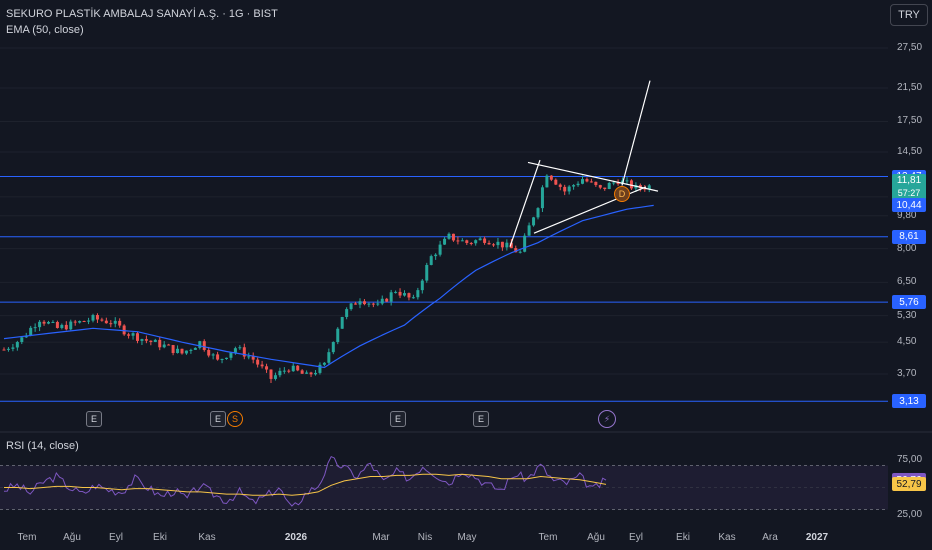 The image size is (932, 550). Describe the element at coordinates (907, 342) in the screenshot. I see `price-axis-tick: 4,50` at that location.